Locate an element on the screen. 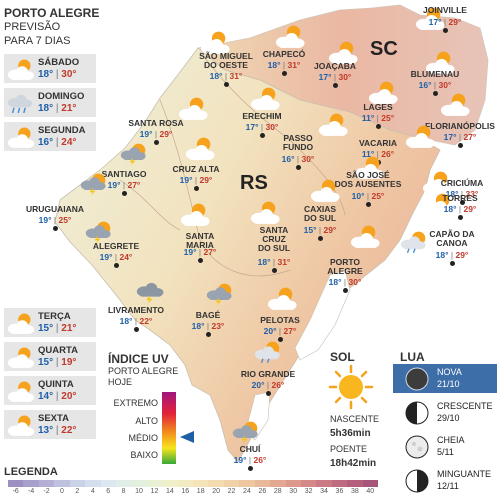 This screenshot has width=500, height=500. forecast-day-name: DOMINGO is located at coordinates (61, 96).